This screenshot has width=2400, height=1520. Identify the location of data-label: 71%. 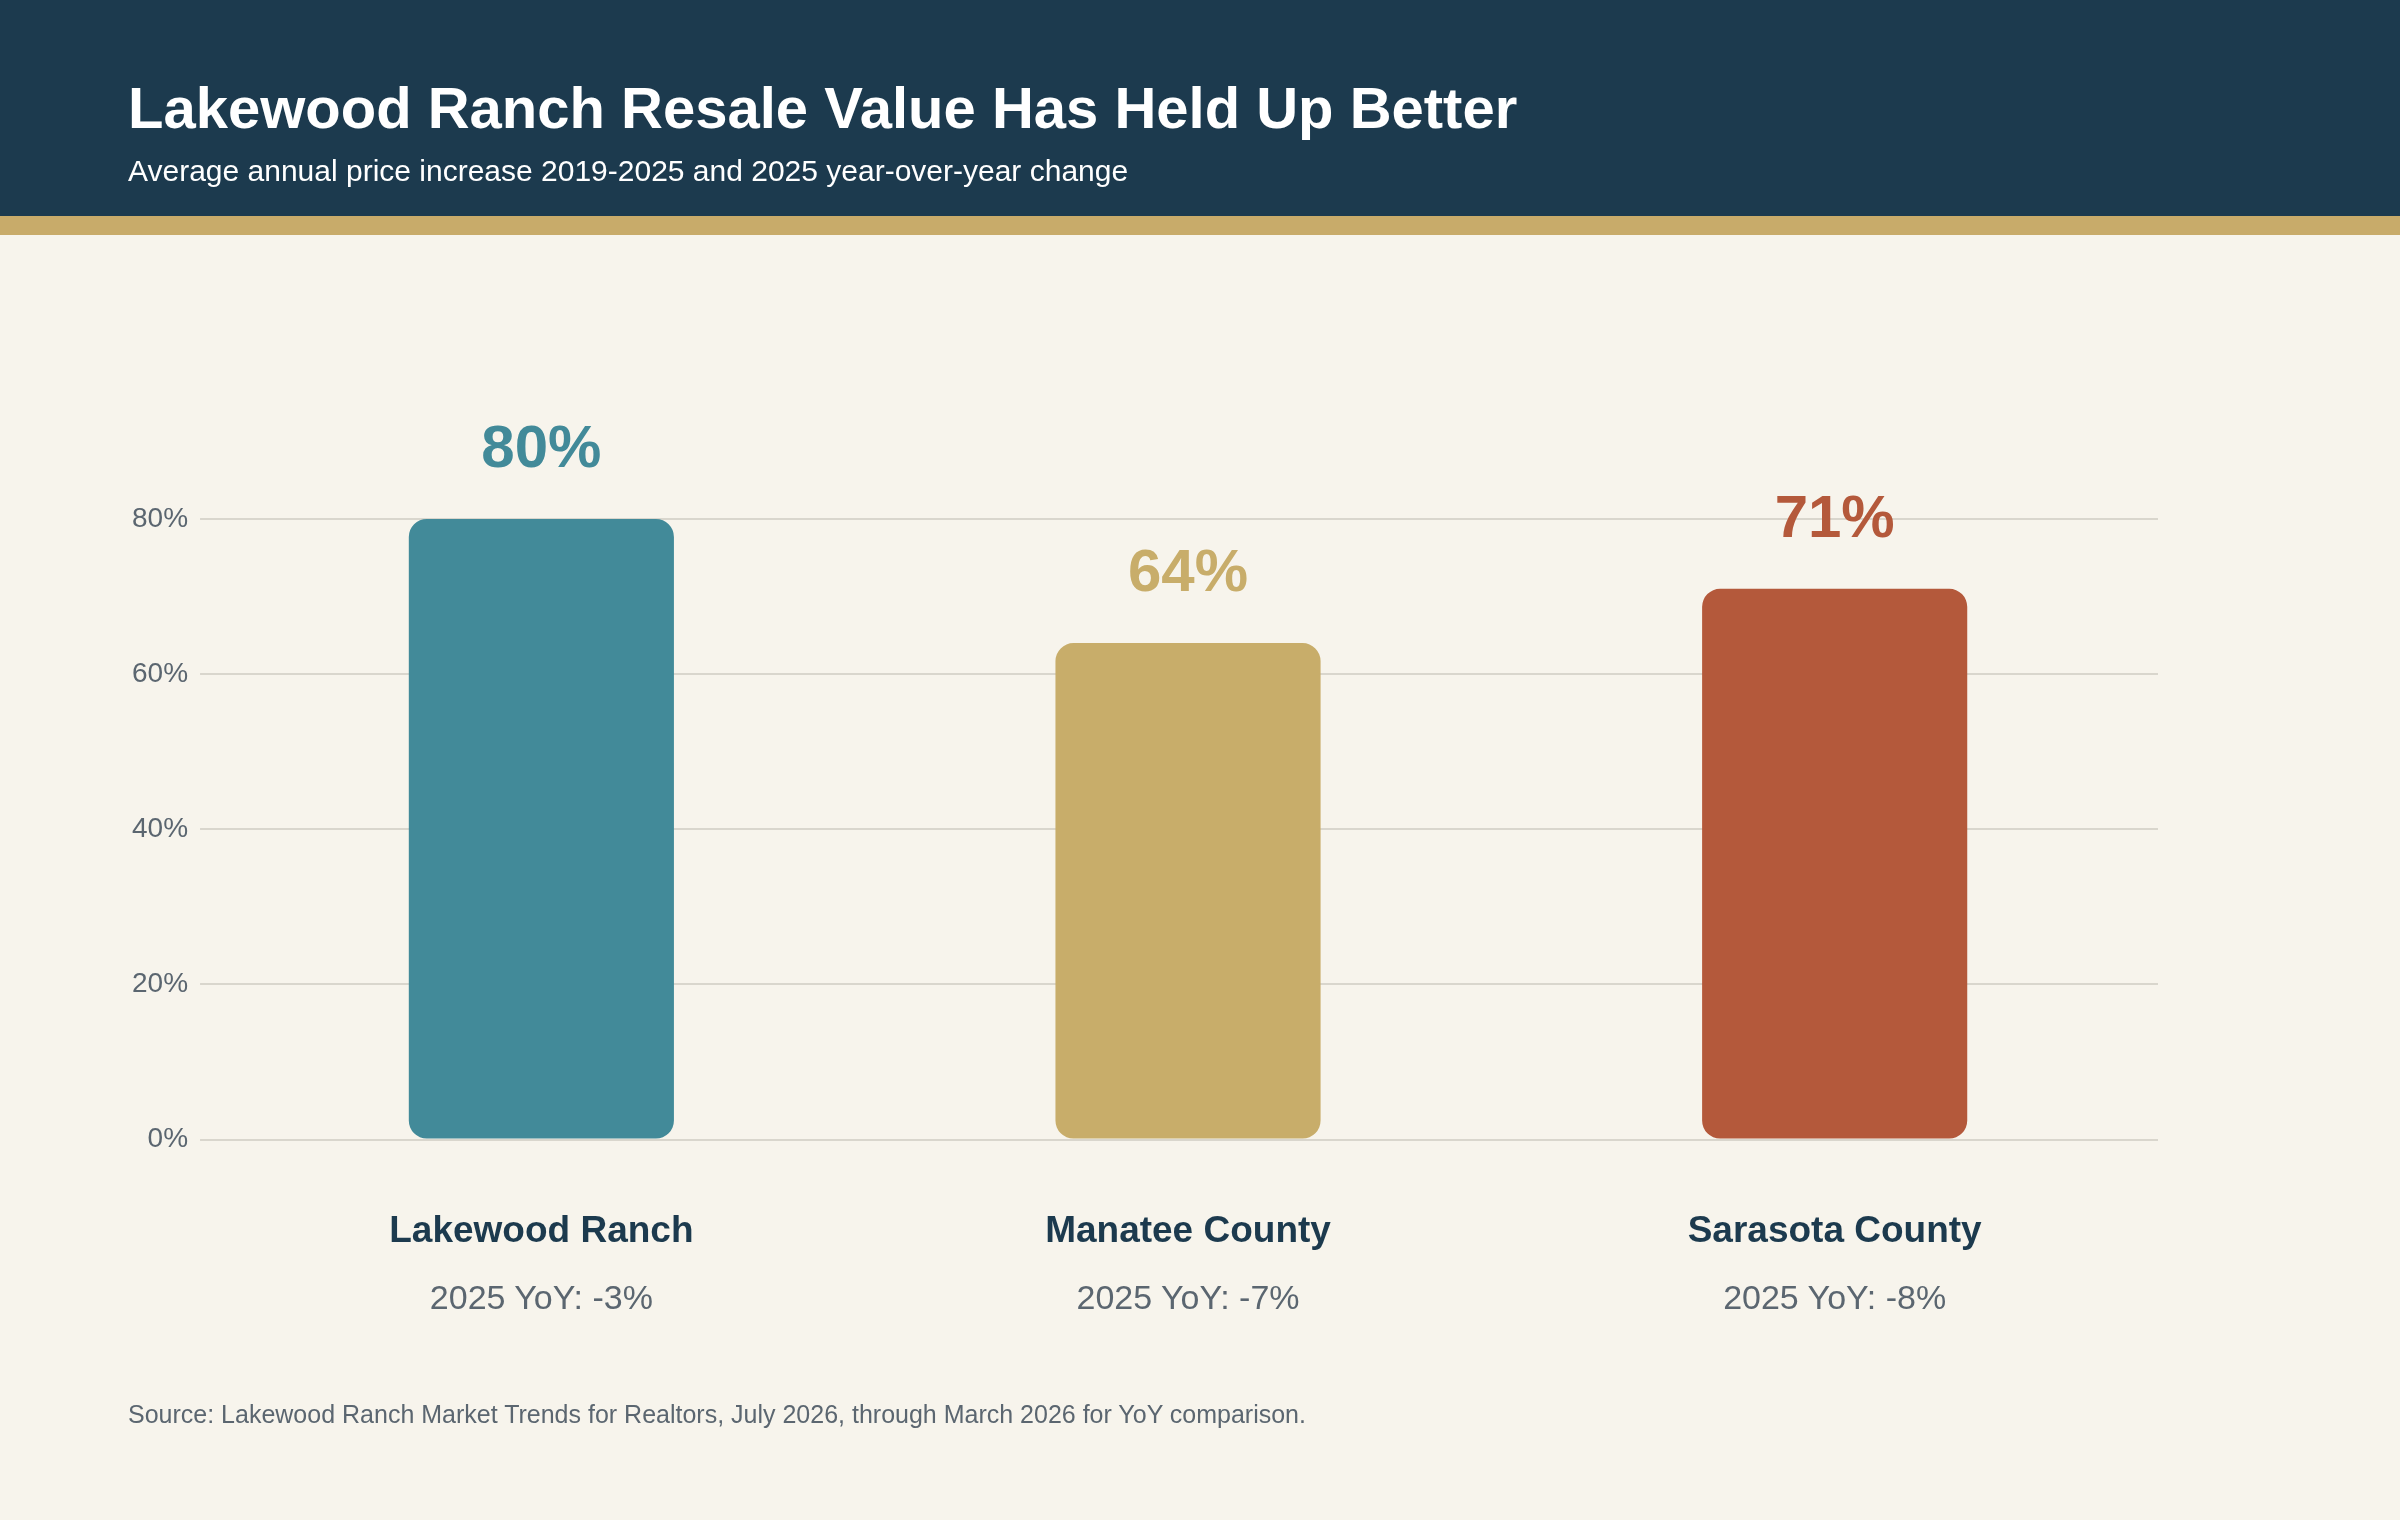
(1834, 516).